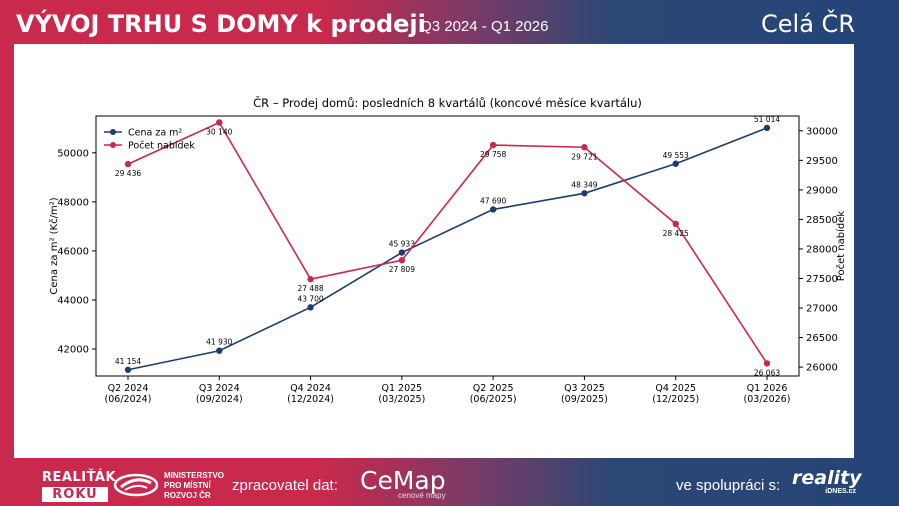  What do you see at coordinates (136, 487) in the screenshot?
I see `ministry-logo-icon` at bounding box center [136, 487].